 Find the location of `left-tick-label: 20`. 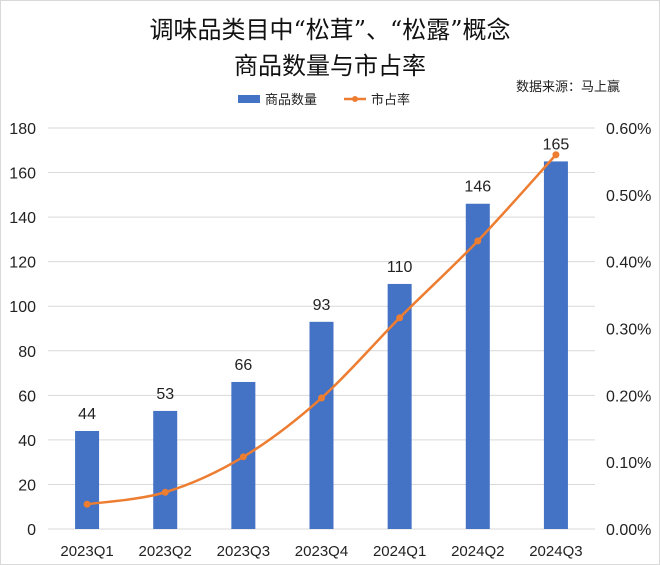

left-tick-label: 20 is located at coordinates (27, 485).